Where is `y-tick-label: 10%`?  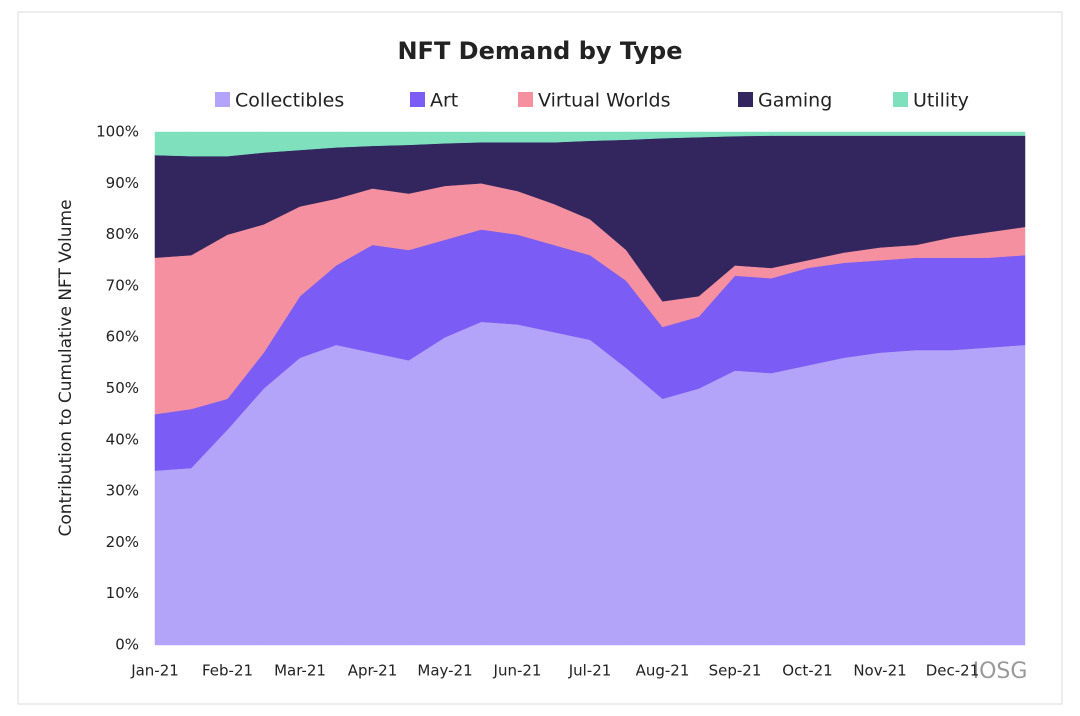
y-tick-label: 10% is located at coordinates (122, 593).